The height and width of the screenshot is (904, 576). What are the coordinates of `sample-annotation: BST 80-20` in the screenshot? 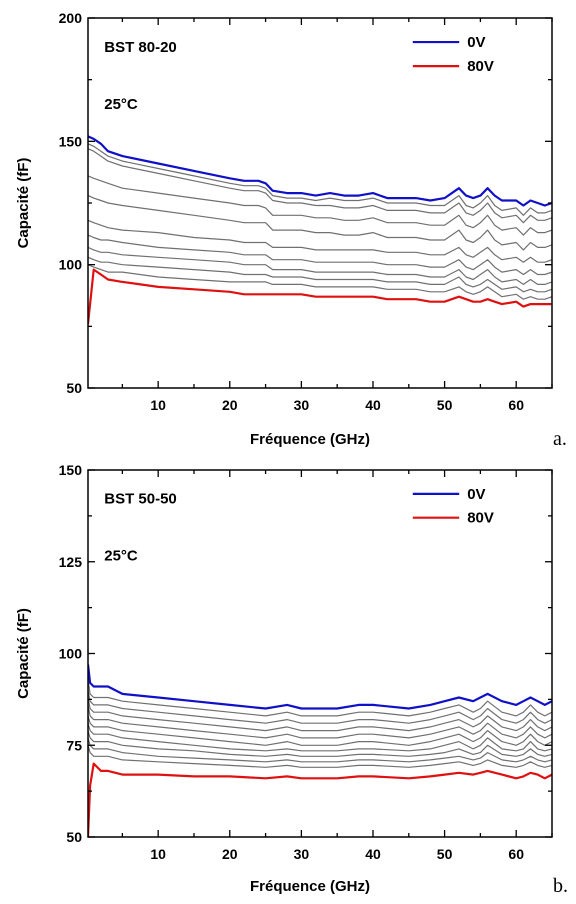 It's located at (140, 47).